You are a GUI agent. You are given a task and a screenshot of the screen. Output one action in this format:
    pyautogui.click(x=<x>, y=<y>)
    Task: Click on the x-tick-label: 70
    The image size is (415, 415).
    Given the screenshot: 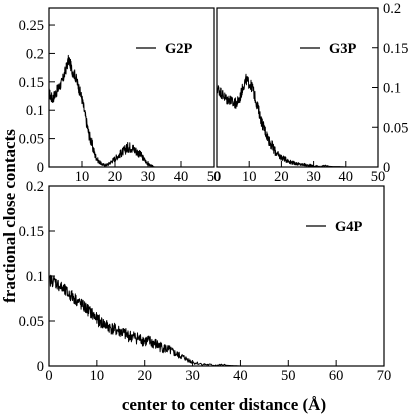 What is the action you would take?
    pyautogui.click(x=384, y=376)
    